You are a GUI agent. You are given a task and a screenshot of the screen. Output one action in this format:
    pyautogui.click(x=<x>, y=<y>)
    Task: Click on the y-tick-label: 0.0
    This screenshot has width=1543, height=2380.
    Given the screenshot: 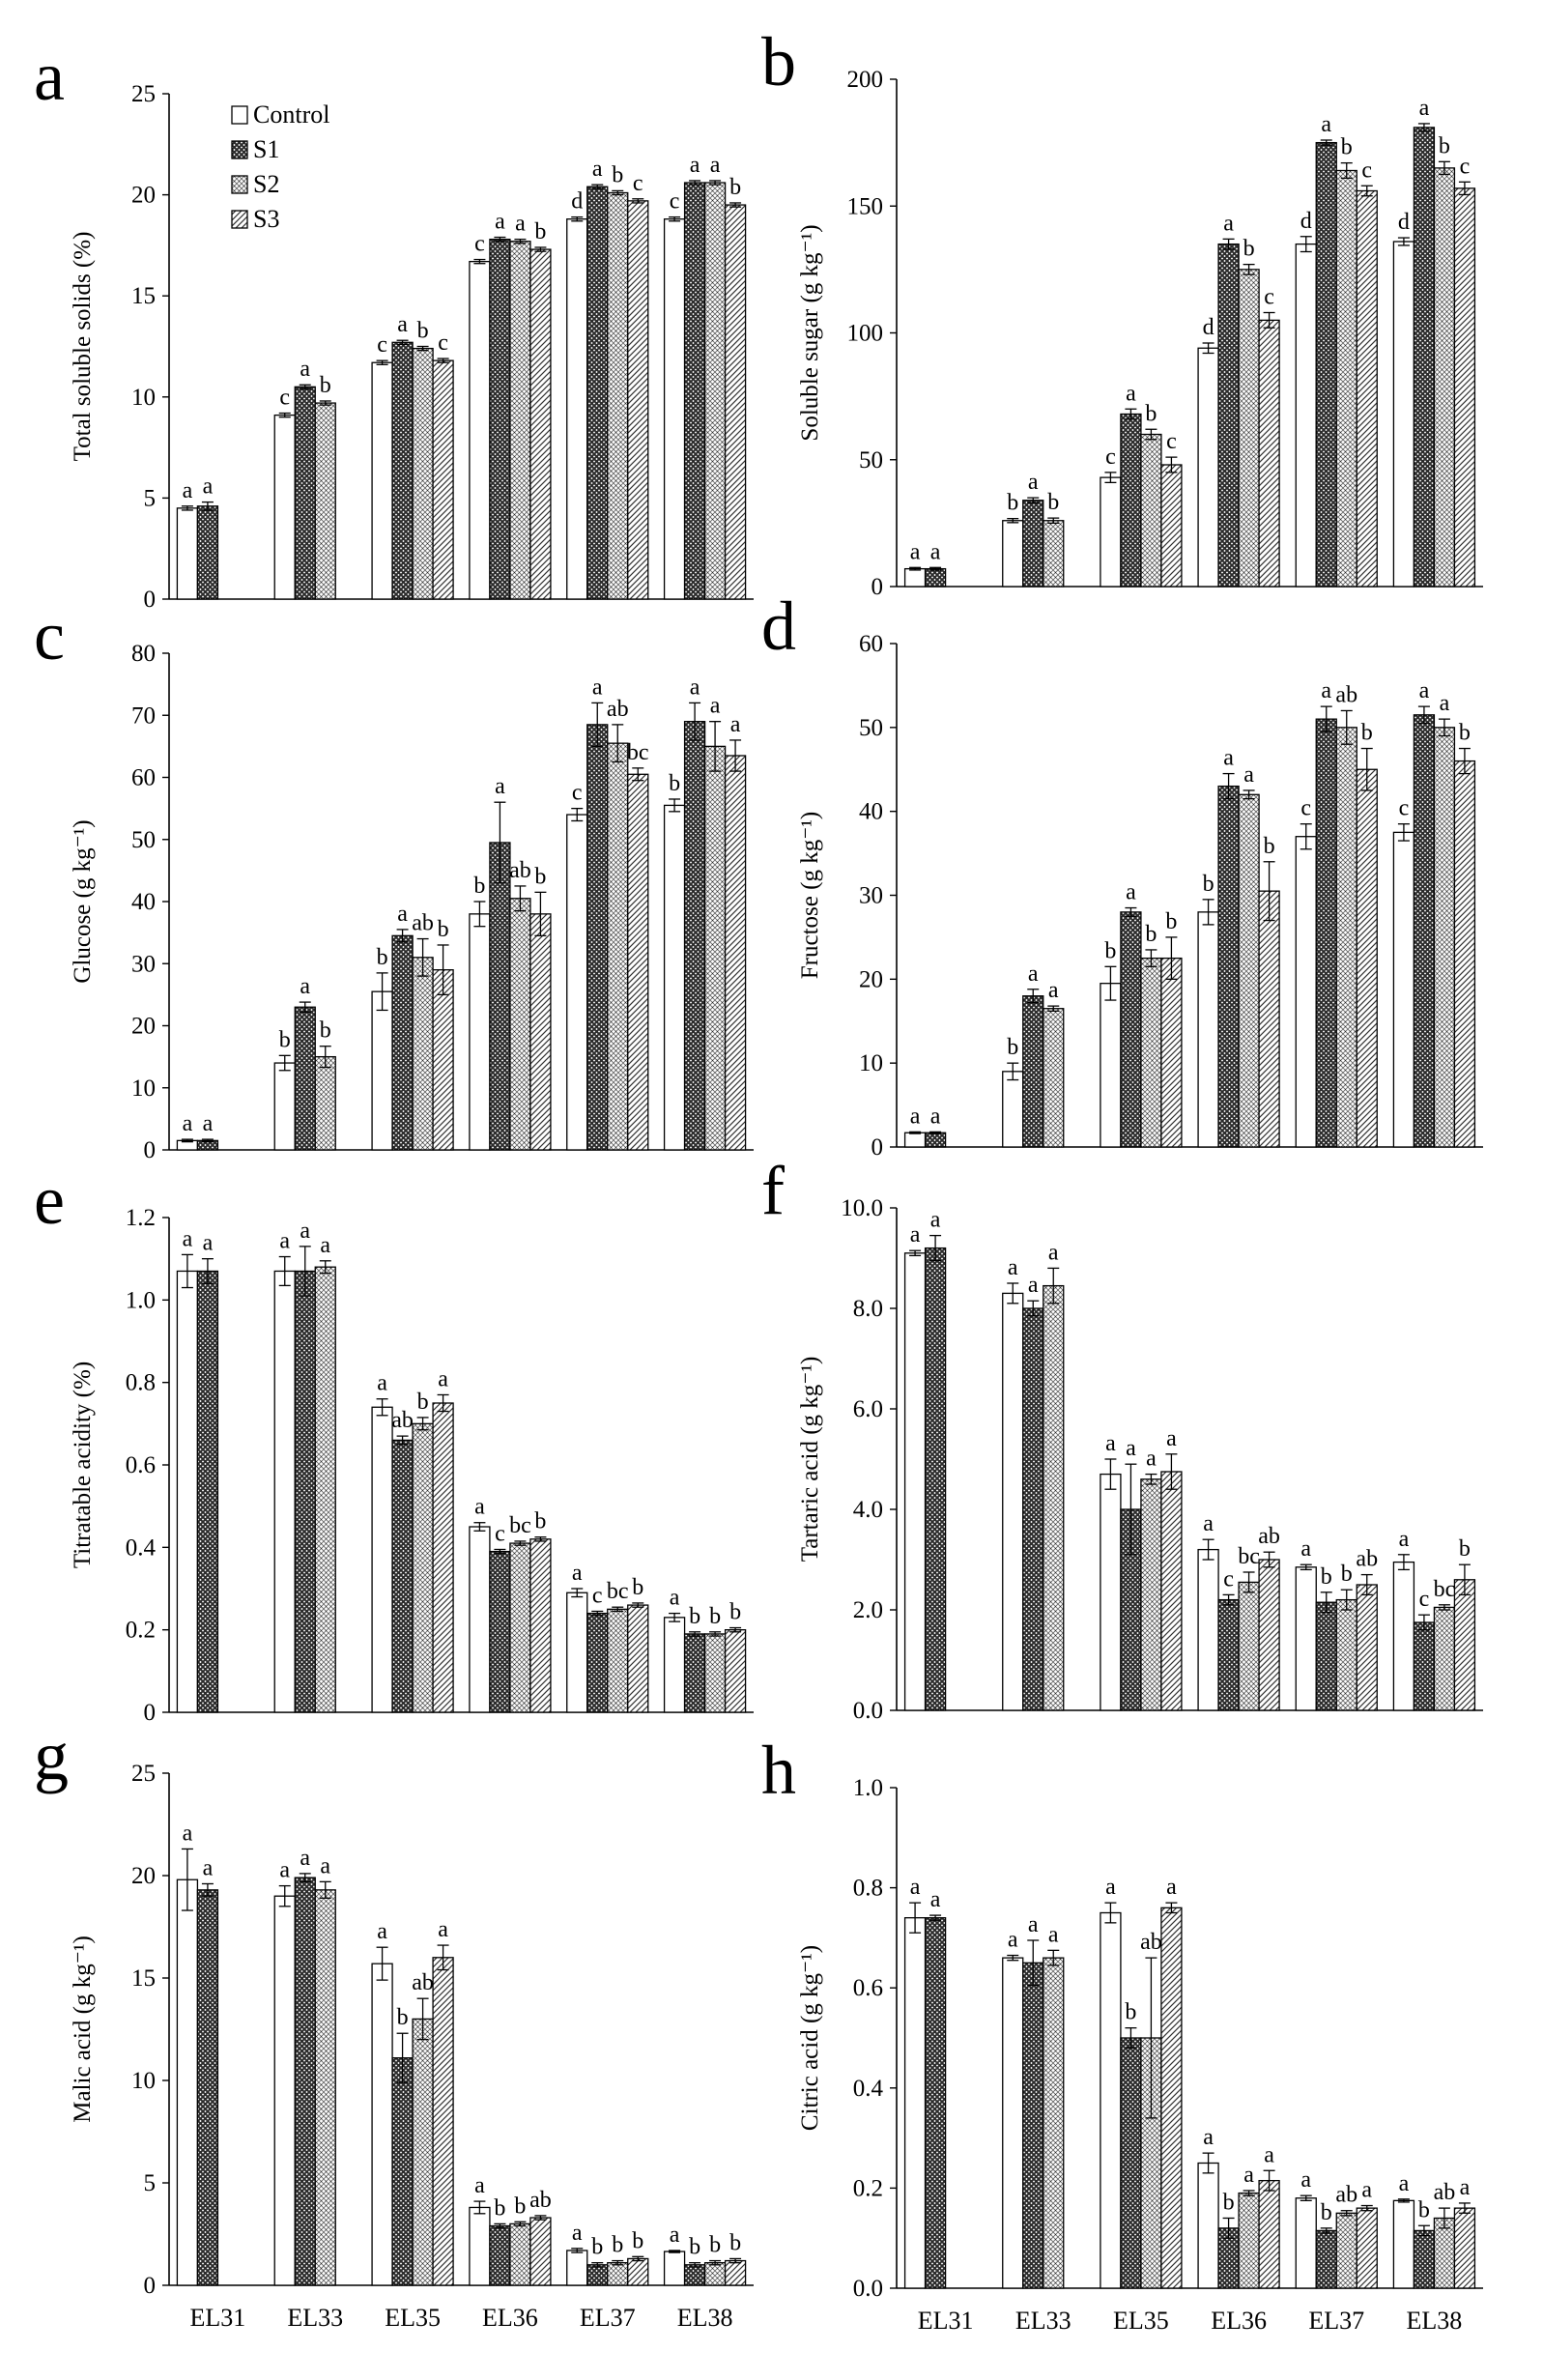 What is the action you would take?
    pyautogui.click(x=868, y=2289)
    